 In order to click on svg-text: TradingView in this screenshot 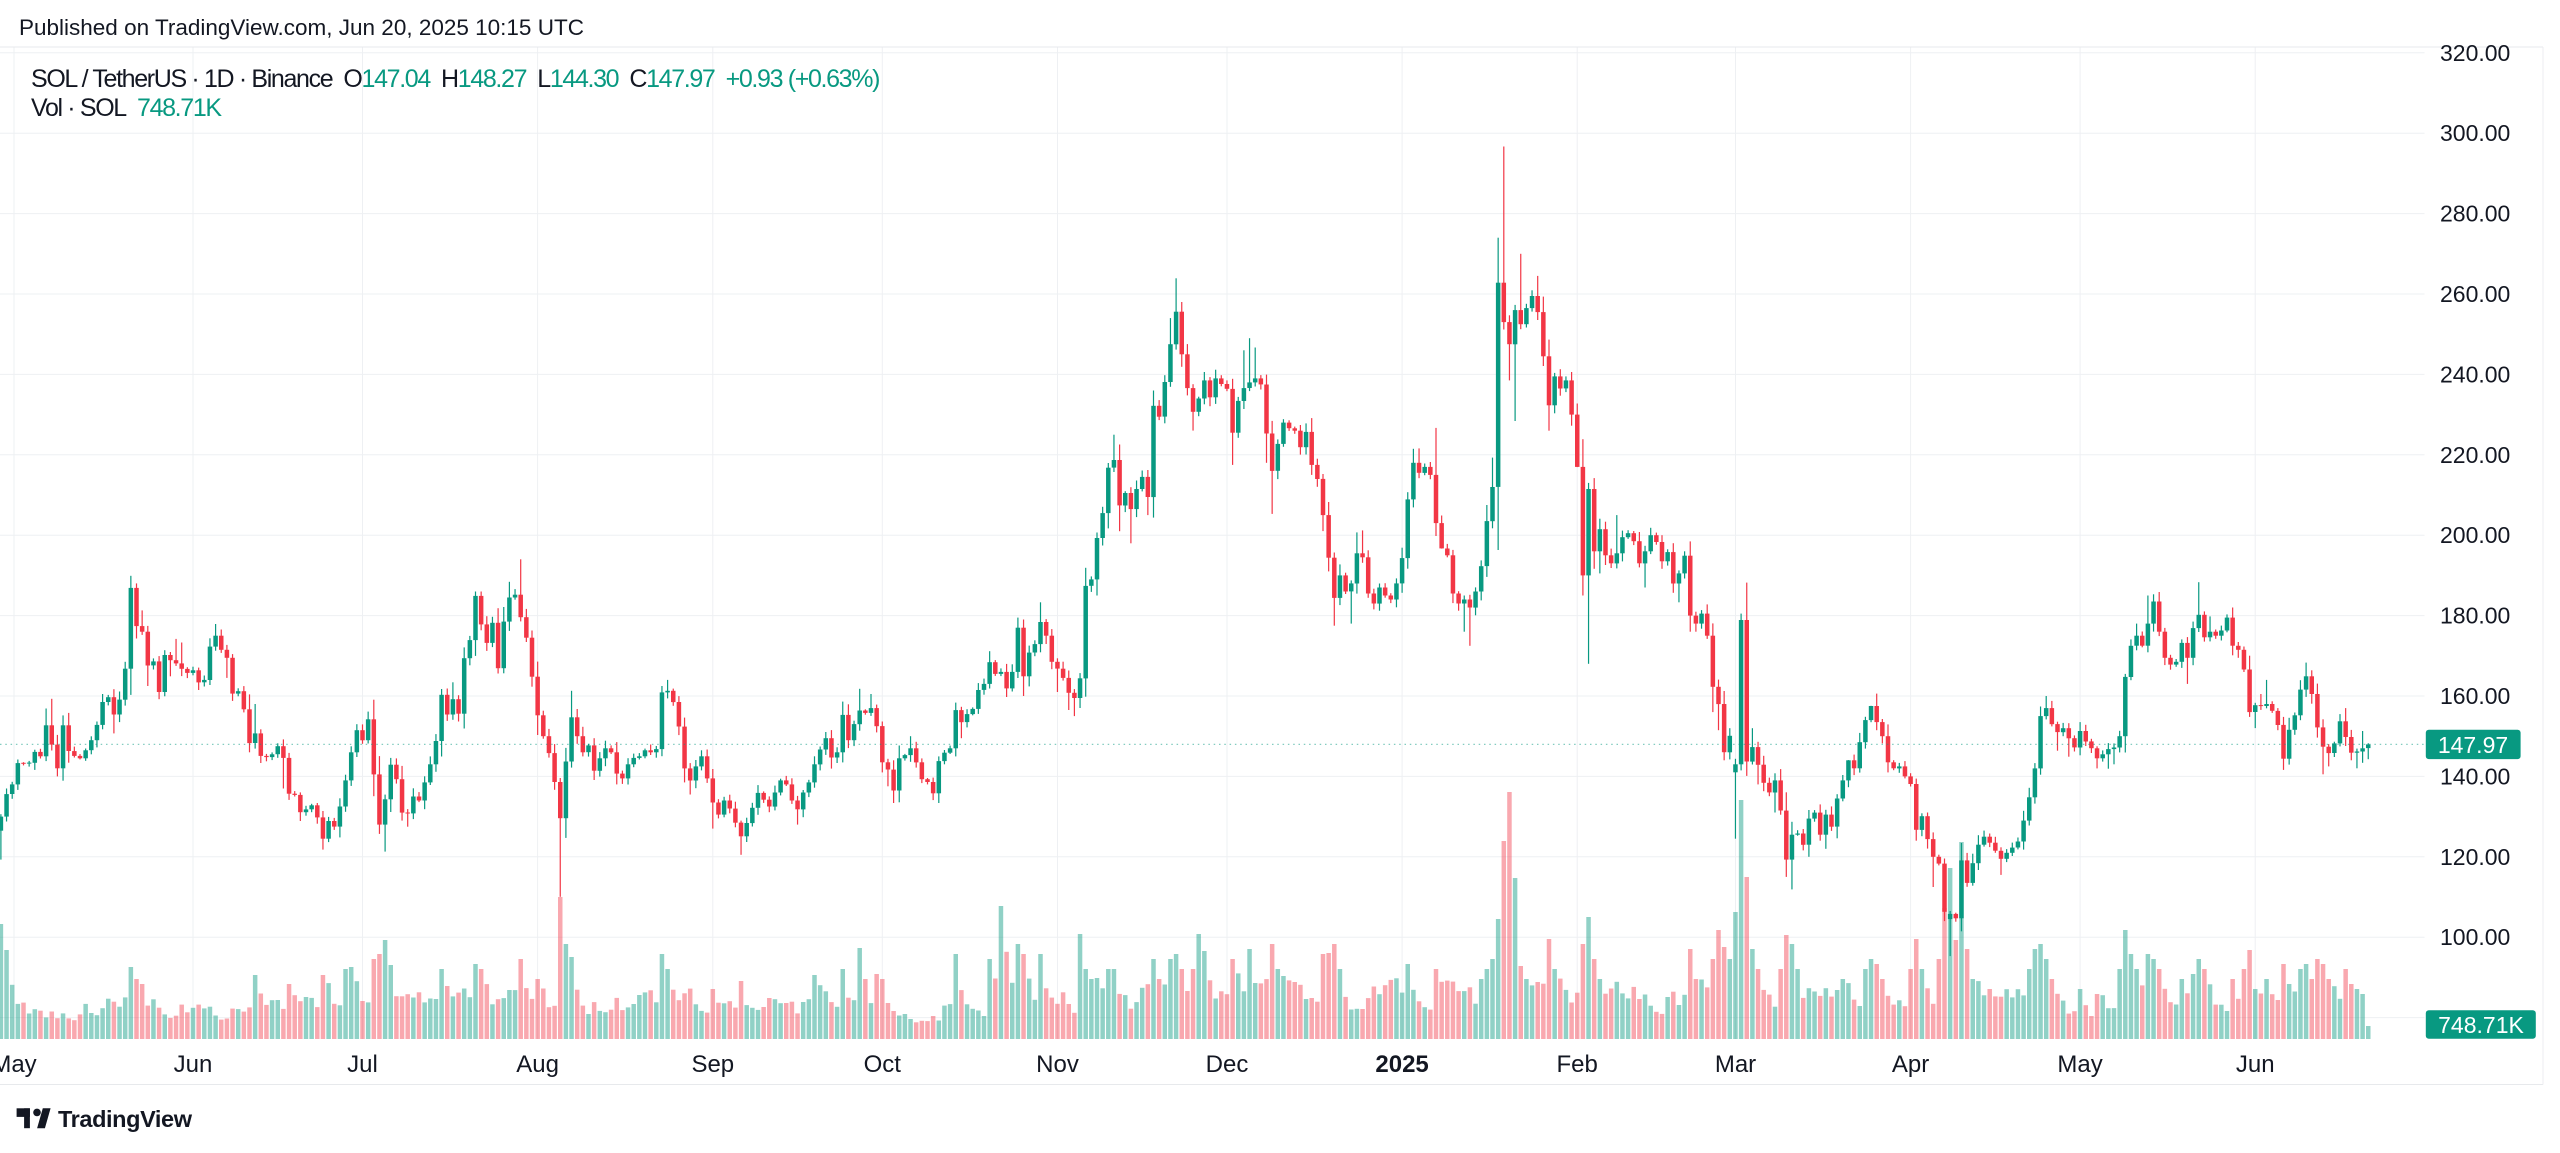, I will do `click(125, 1119)`.